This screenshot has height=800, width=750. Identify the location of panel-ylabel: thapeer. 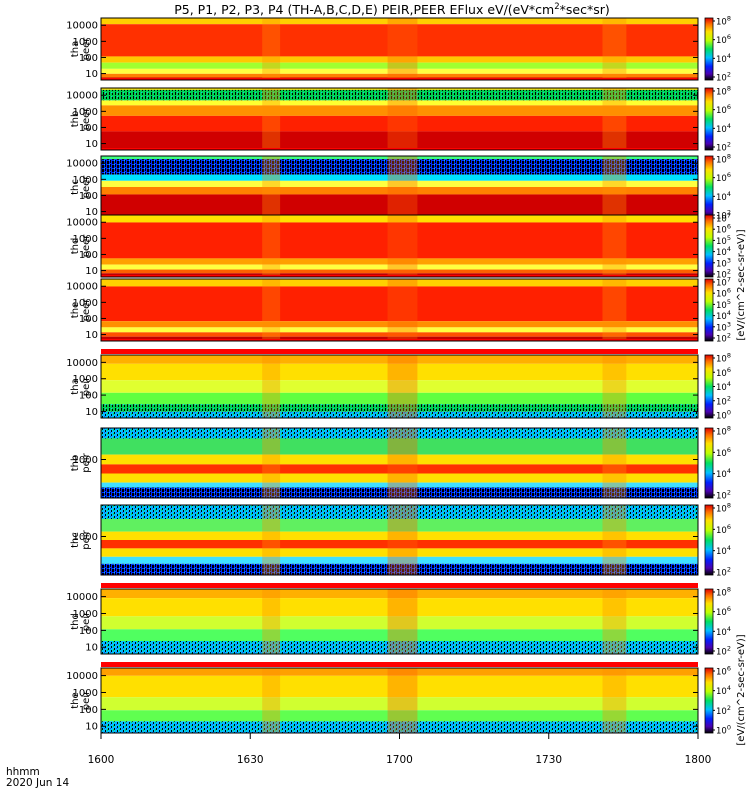
(81, 49).